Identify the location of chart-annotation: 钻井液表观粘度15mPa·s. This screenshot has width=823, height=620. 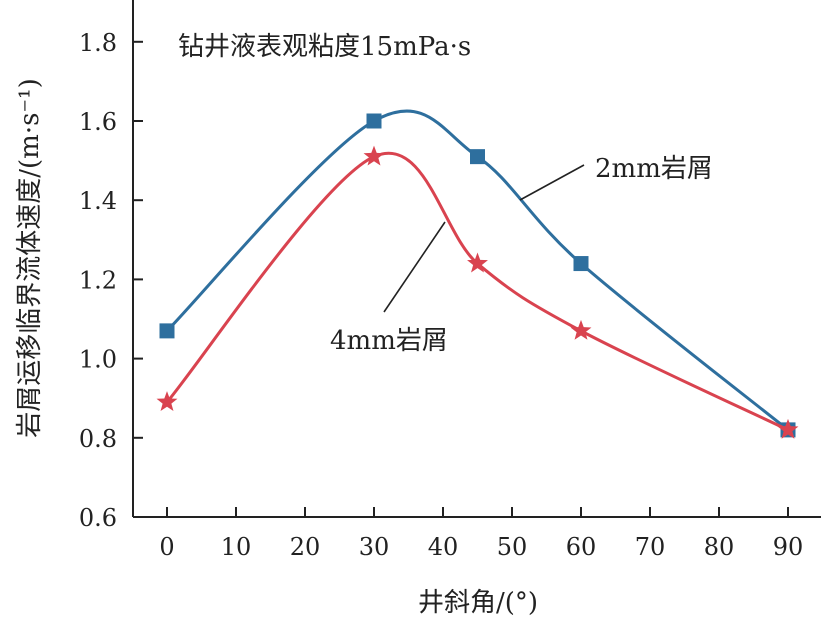
(324, 47).